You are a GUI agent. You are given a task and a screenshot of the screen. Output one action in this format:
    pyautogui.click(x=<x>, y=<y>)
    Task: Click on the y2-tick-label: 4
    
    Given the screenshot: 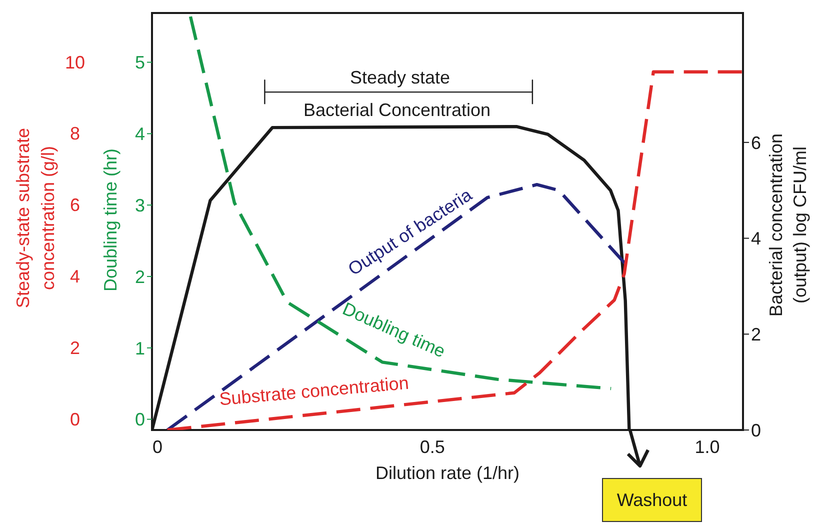 What is the action you would take?
    pyautogui.click(x=139, y=134)
    